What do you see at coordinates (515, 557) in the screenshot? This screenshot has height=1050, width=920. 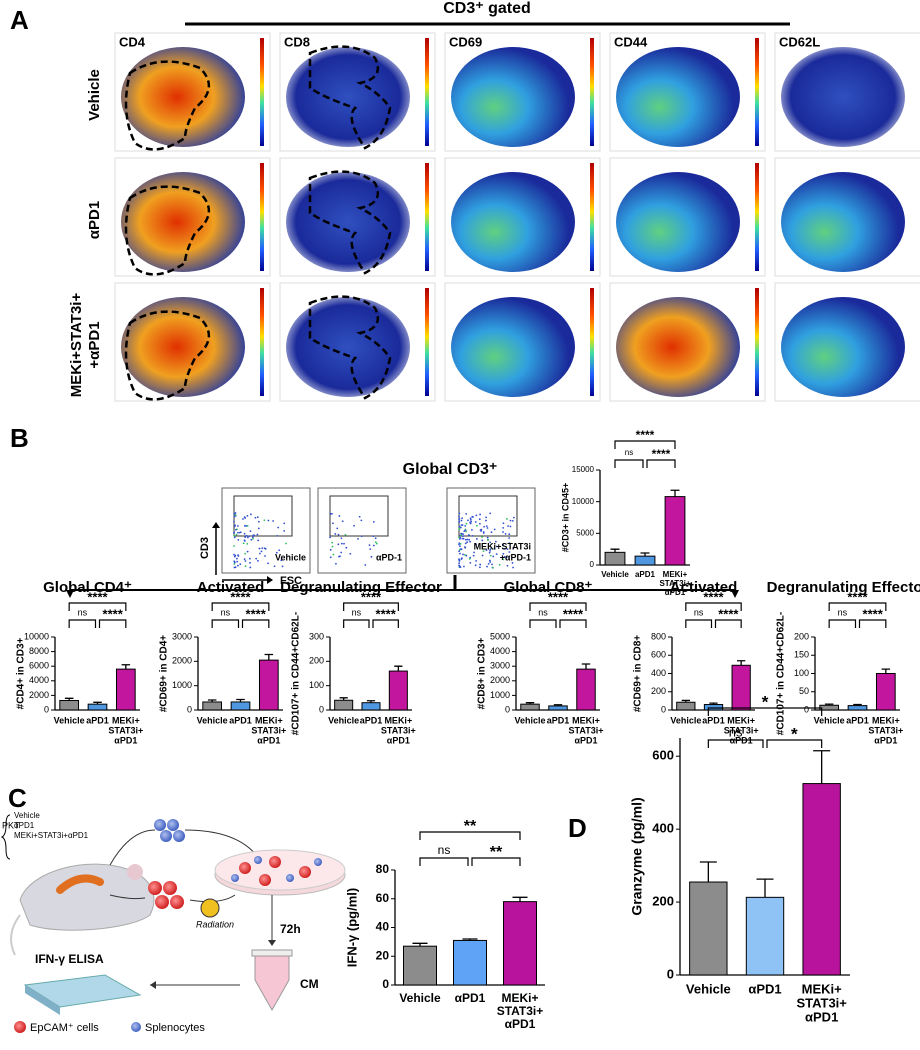 I see `flow-sample-label: +αPD-1` at bounding box center [515, 557].